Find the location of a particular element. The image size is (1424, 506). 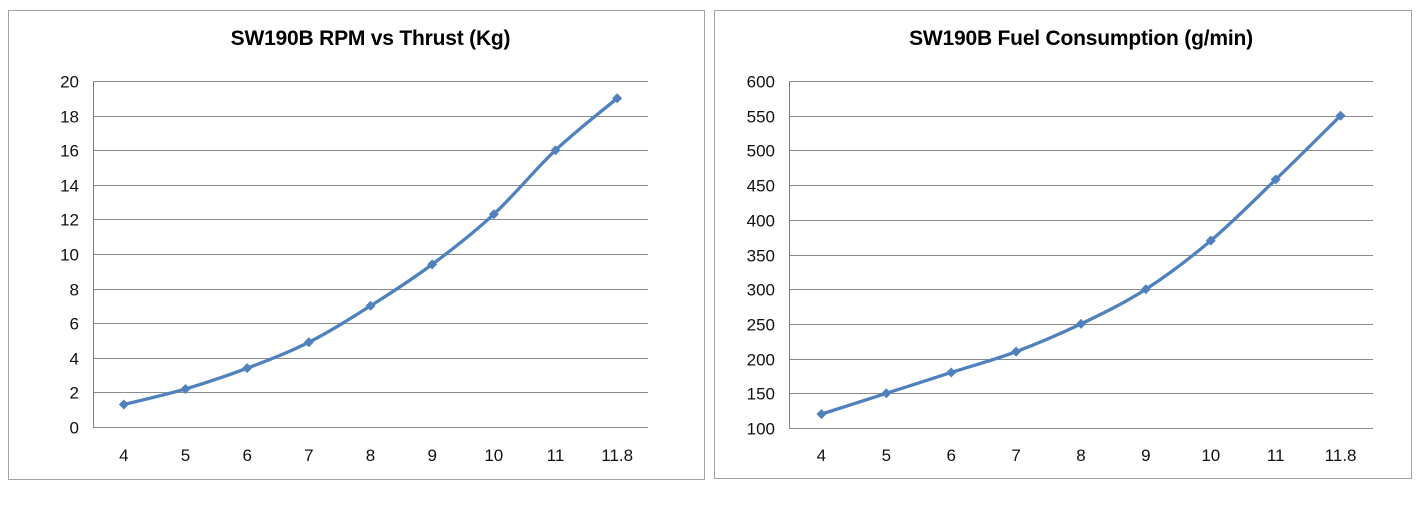

y-axis-label: 200 is located at coordinates (761, 359).